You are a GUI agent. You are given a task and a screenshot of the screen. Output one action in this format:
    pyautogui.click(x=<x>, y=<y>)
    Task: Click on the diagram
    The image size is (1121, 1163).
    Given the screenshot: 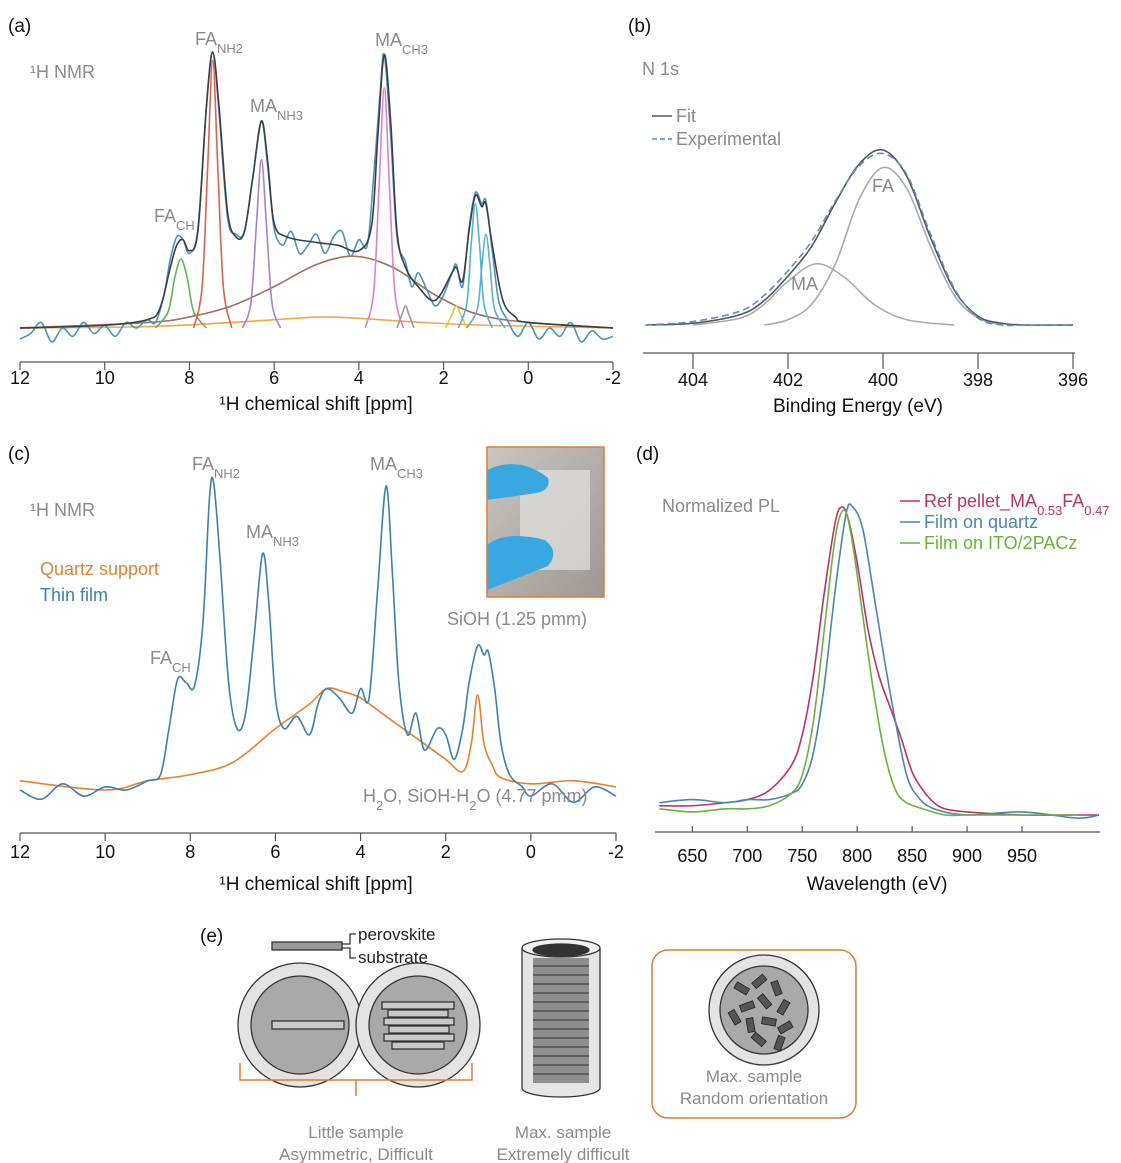 What is the action you would take?
    pyautogui.click(x=547, y=1026)
    